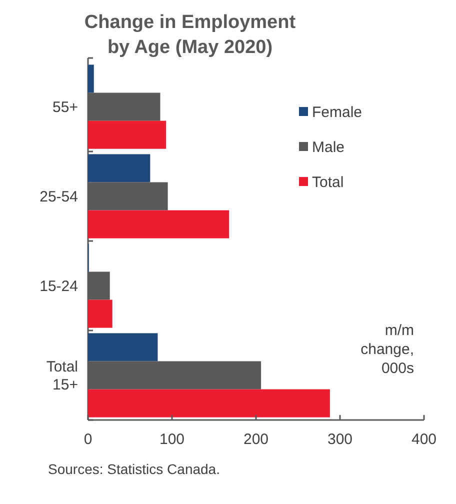 The image size is (456, 504). I want to click on annotation: m/m change, 000s, so click(387, 349).